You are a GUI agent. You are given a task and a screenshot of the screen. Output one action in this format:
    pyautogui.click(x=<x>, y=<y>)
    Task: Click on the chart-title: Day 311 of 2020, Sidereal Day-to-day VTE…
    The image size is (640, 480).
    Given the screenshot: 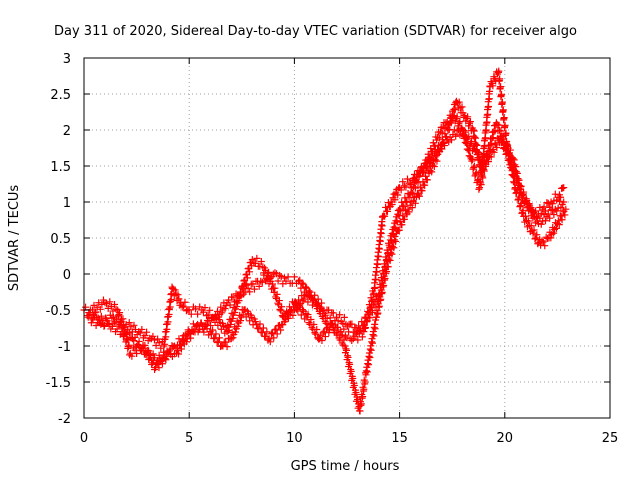 What is the action you would take?
    pyautogui.click(x=315, y=31)
    